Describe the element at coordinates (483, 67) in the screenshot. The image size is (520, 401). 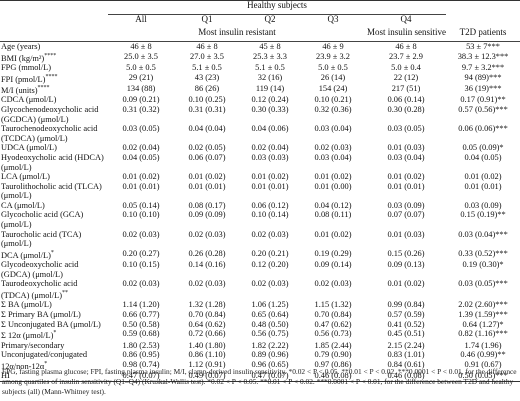
I see `table-cell: 9.7 ± 3.2***` at that location.